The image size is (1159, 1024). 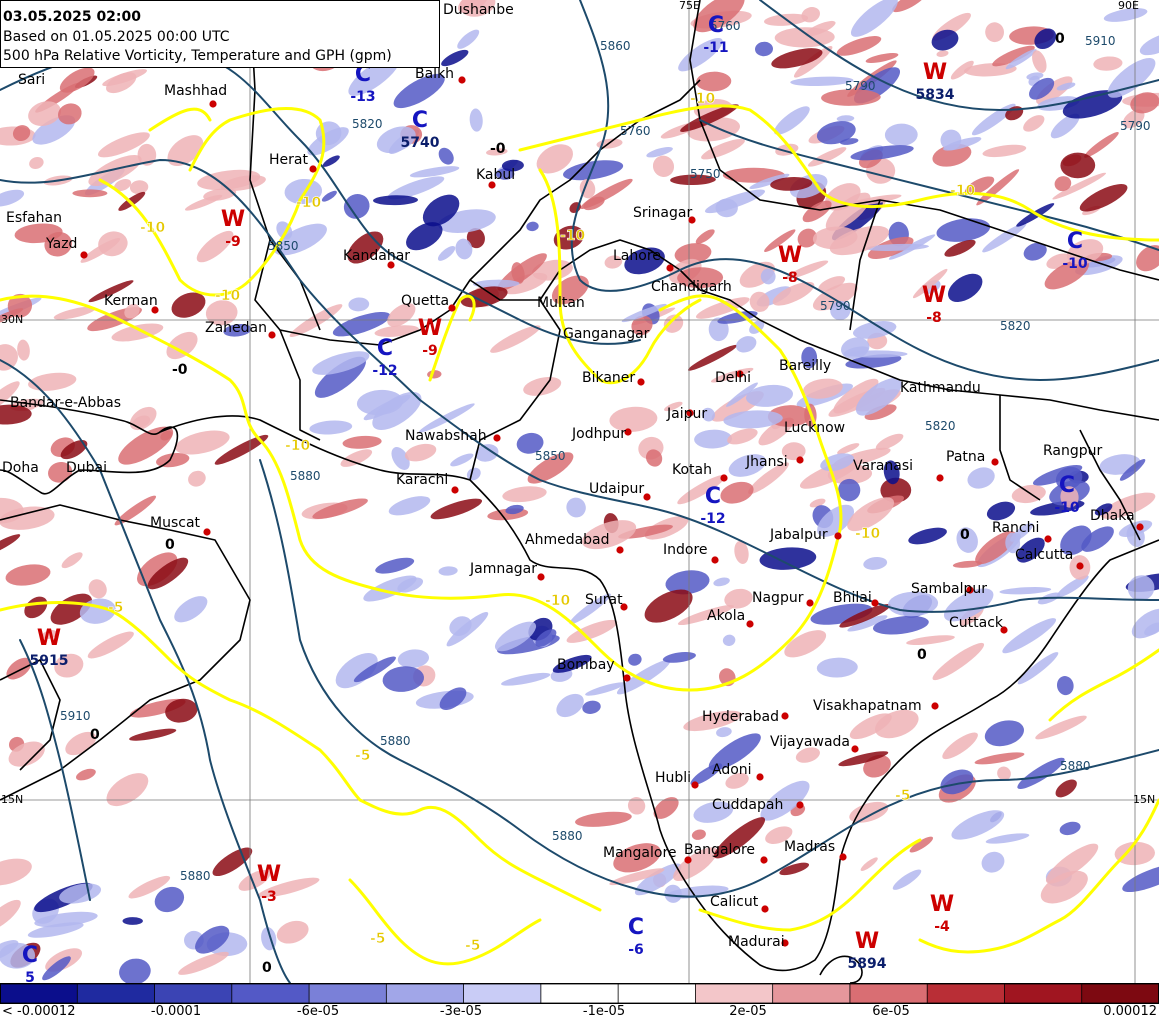 I want to click on city-label: Kerman, so click(x=131, y=301).